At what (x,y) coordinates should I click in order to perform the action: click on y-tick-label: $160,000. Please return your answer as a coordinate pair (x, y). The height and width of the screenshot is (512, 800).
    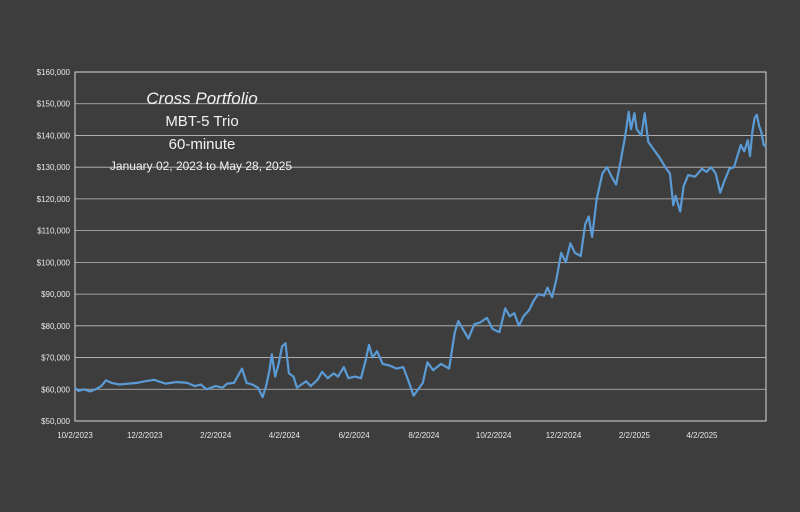
    Looking at the image, I should click on (54, 72).